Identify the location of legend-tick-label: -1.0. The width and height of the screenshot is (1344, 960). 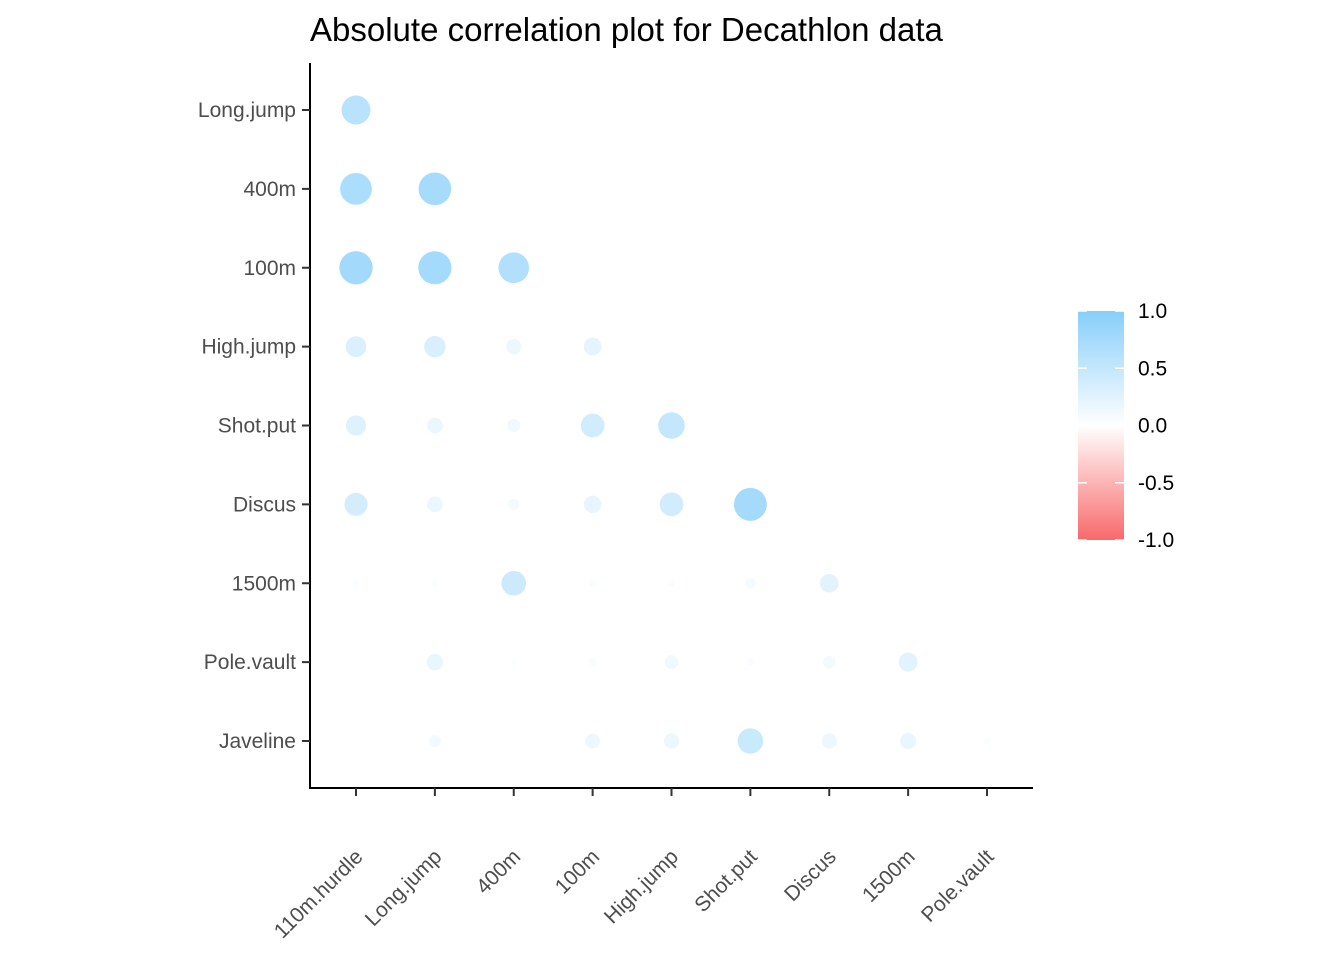
(1156, 540).